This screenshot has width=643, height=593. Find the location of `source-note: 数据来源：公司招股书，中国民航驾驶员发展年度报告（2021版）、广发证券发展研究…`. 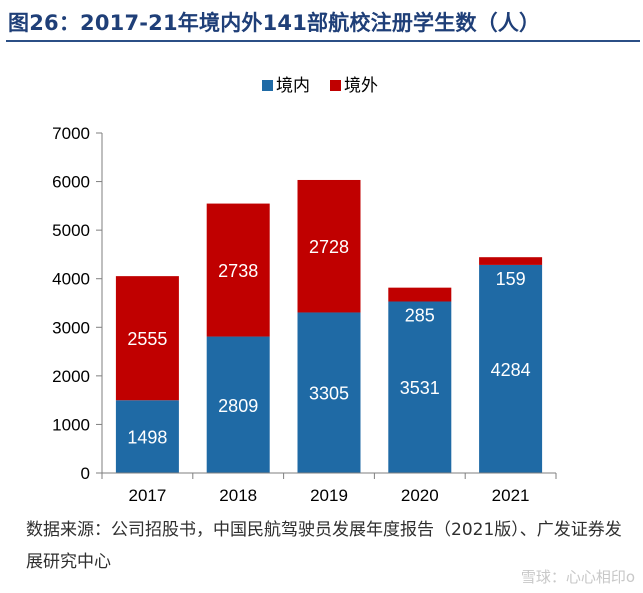

source-note: 数据来源：公司招股书，中国民航驾驶员发展年度报告（2021版）、广发证券发展研究… is located at coordinates (324, 546).